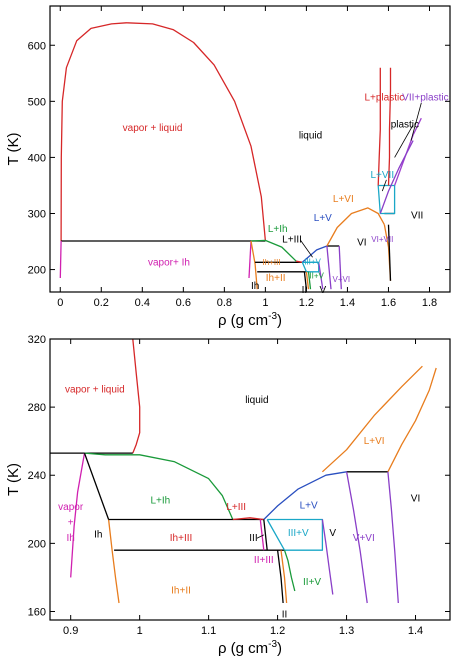 The width and height of the screenshot is (457, 663). Describe the element at coordinates (382, 175) in the screenshot. I see `phase-label-7: L+VII` at that location.